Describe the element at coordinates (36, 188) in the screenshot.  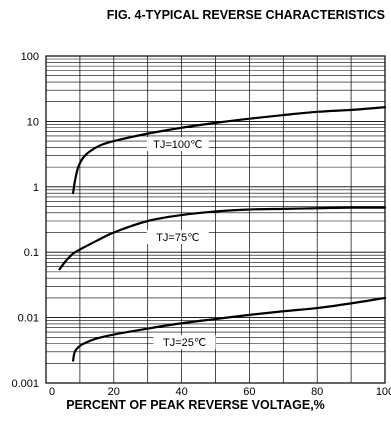
I see `y-tick-label: 1` at that location.